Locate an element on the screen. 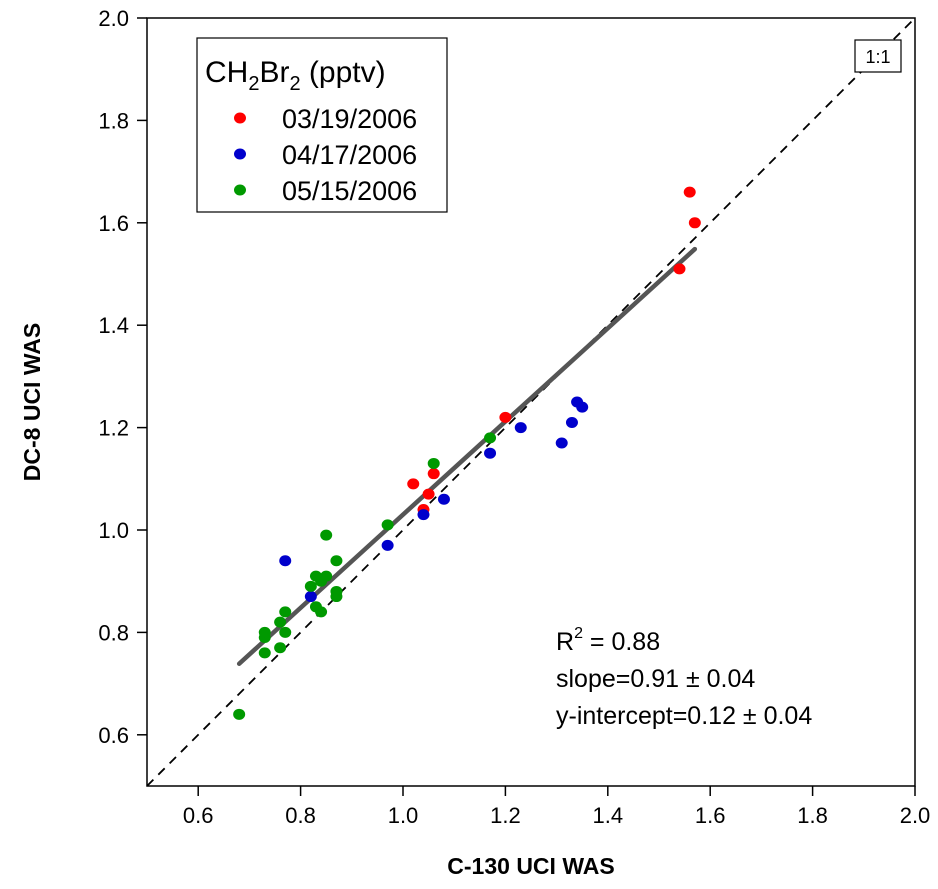 The image size is (938, 889). one-to-one-label: 1:1 is located at coordinates (878, 56).